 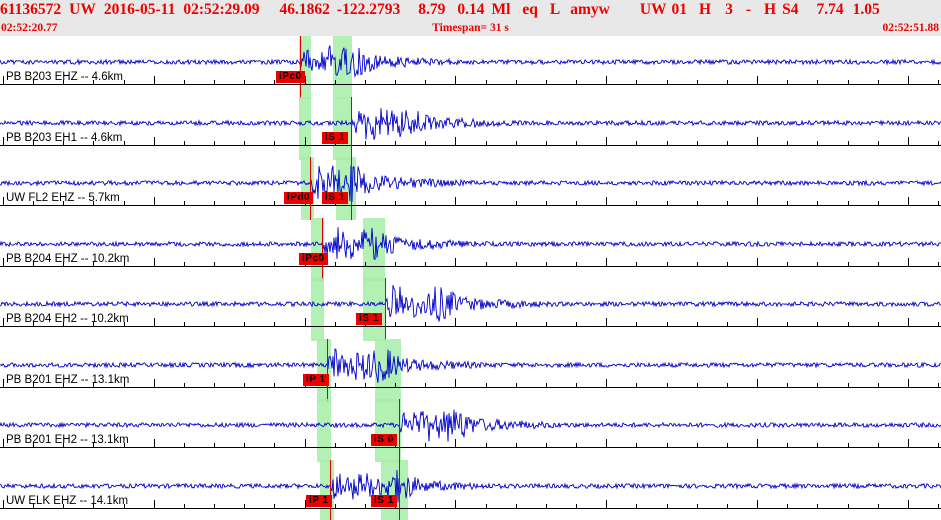 I want to click on trace-row: PB B204 EH2 -- 10.2km iS 1, so click(x=470, y=309).